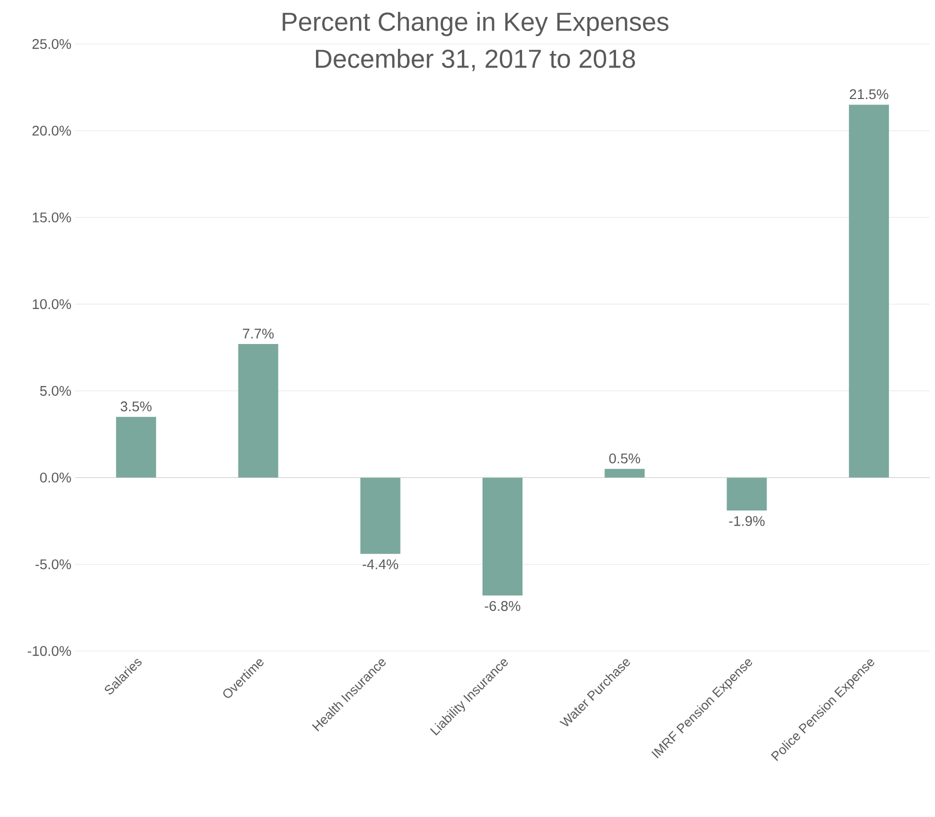 The height and width of the screenshot is (817, 935). I want to click on chart-subtitle: December 31, 2017 to 2018, so click(475, 60).